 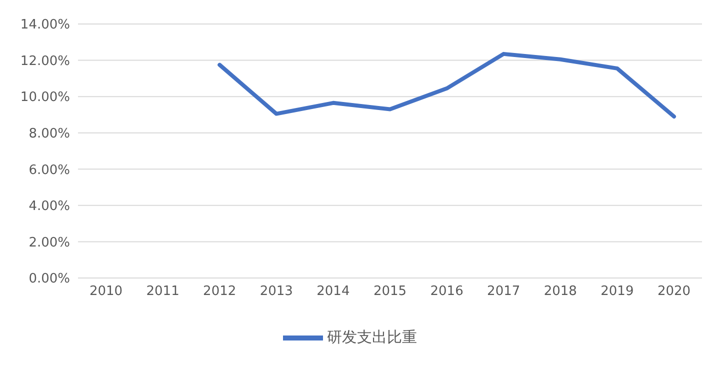 What do you see at coordinates (49, 134) in the screenshot?
I see `y-tick-label: 8.00%` at bounding box center [49, 134].